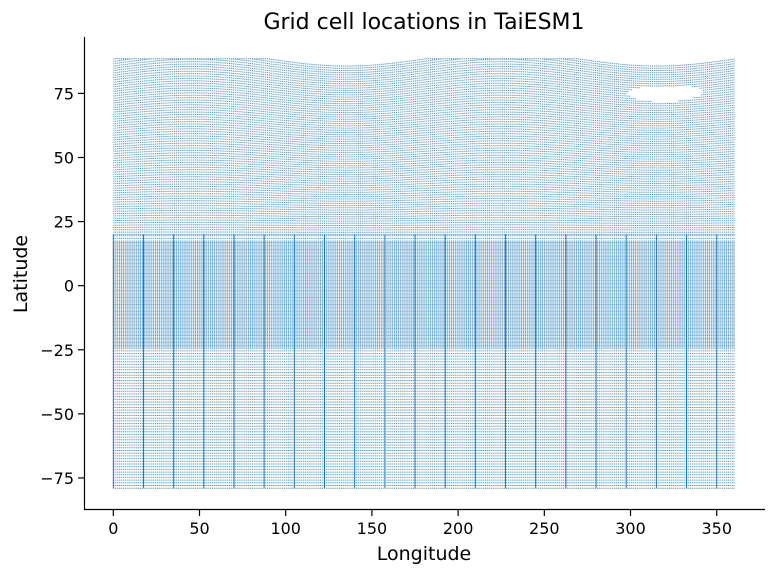  What do you see at coordinates (62, 286) in the screenshot?
I see `y-ticks: −75 −50 −25 0 25 50 75` at bounding box center [62, 286].